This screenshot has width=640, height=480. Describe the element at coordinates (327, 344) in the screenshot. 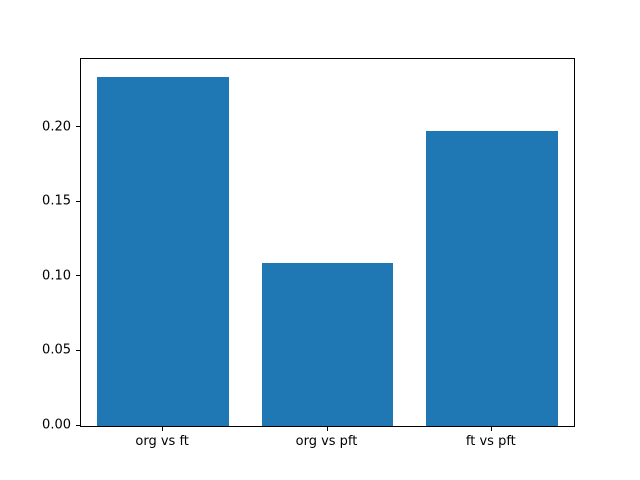

I see `bar-org-vs-pft` at that location.